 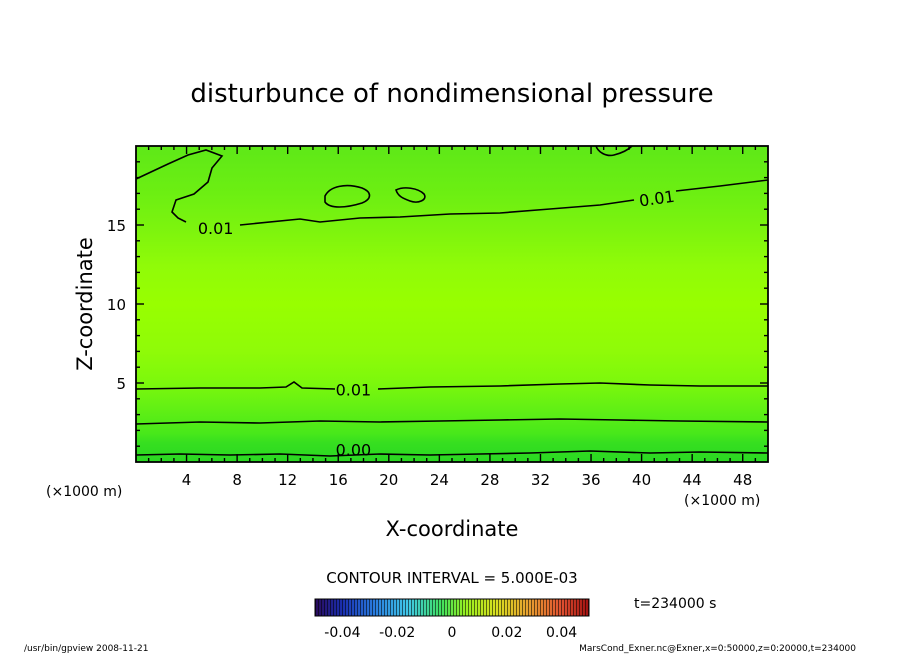 What do you see at coordinates (452, 607) in the screenshot?
I see `colorbar-hatching` at bounding box center [452, 607].